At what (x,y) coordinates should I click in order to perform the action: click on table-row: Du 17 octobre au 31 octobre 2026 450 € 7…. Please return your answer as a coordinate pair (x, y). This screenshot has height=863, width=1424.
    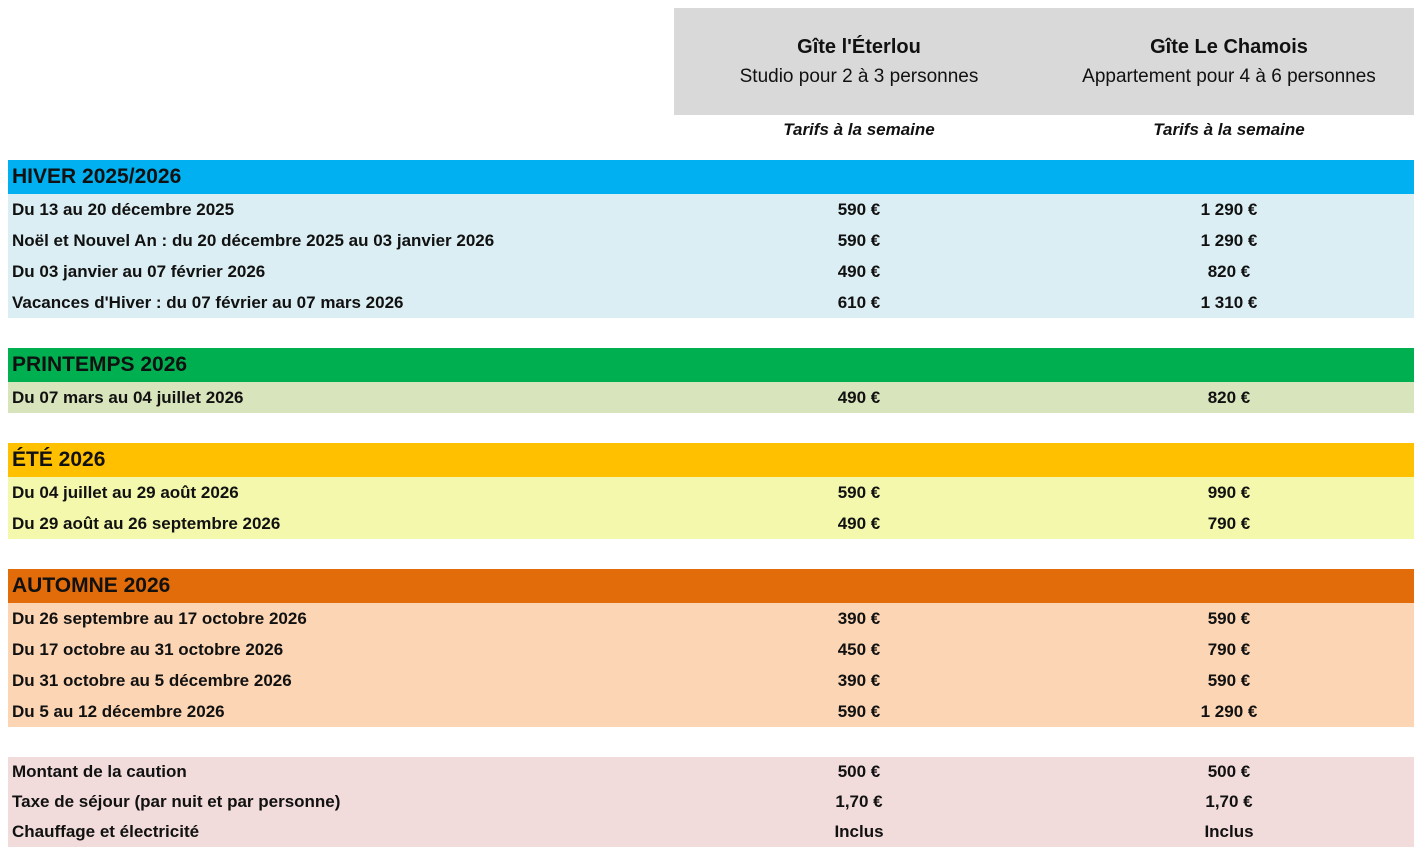
    Looking at the image, I should click on (711, 649).